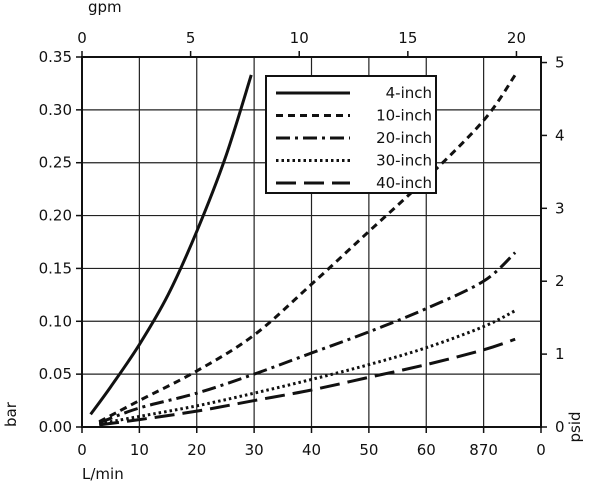 The image size is (600, 489). I want to click on legend-label-4-inch: 4-inch, so click(409, 93).